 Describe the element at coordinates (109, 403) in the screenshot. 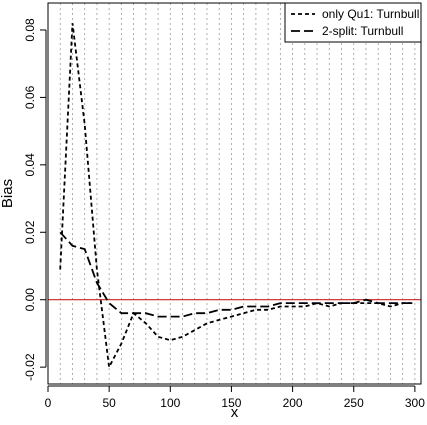

I see `x-tick-label: 50` at that location.